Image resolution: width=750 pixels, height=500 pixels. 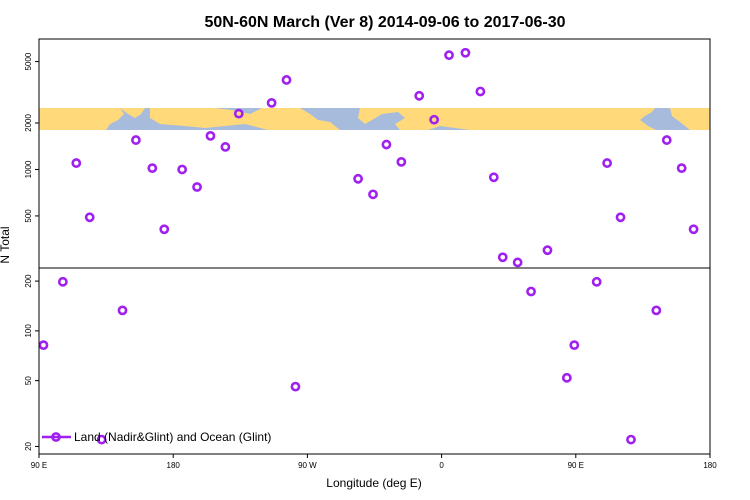 I want to click on lower-ytick-label: 20, so click(x=28, y=445).